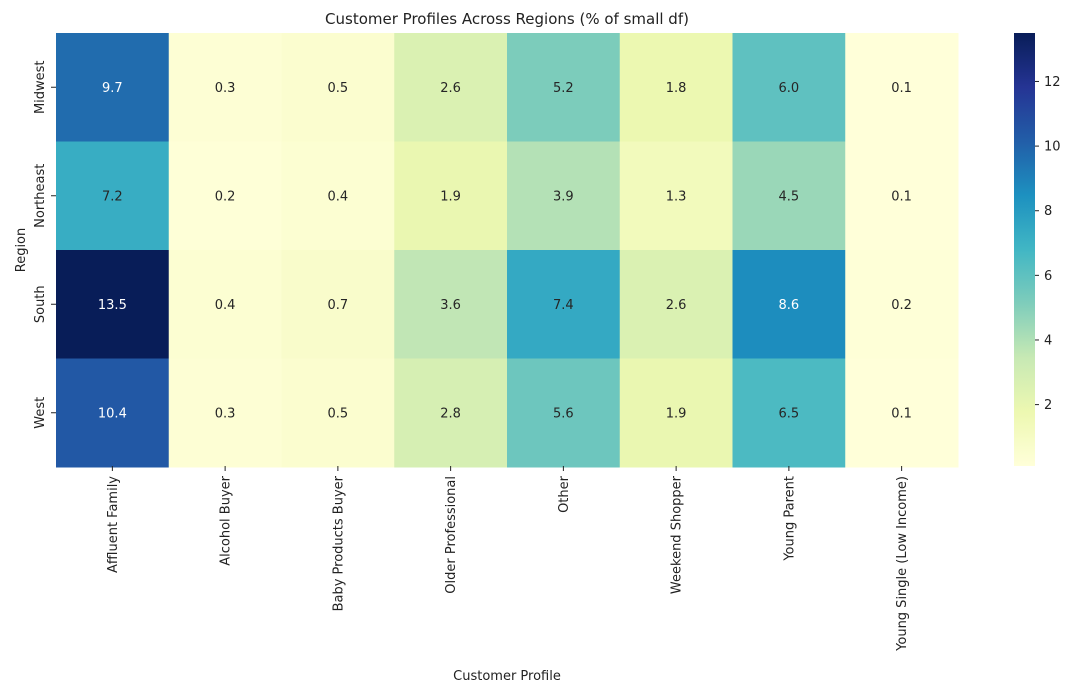  I want to click on colorbar-tick-label: 12, so click(1052, 82).